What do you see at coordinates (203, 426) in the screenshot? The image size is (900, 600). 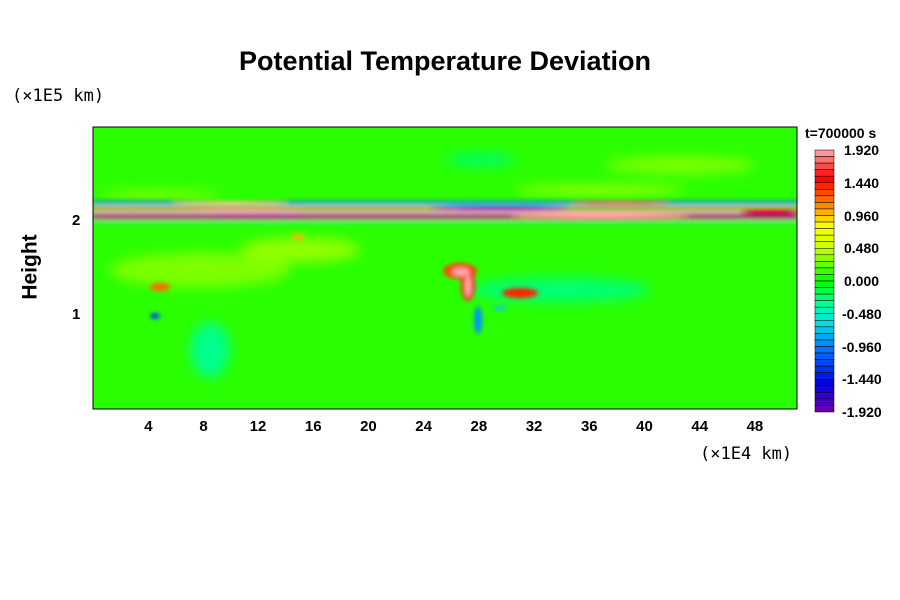 I see `x-tick-label: 8` at bounding box center [203, 426].